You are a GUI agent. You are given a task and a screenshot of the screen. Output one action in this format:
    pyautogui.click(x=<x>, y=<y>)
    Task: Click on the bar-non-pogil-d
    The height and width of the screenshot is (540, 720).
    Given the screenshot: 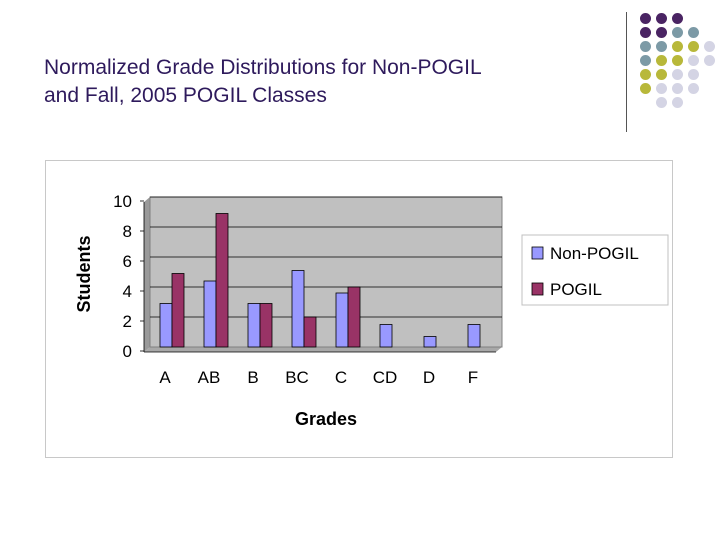 What is the action you would take?
    pyautogui.click(x=430, y=342)
    